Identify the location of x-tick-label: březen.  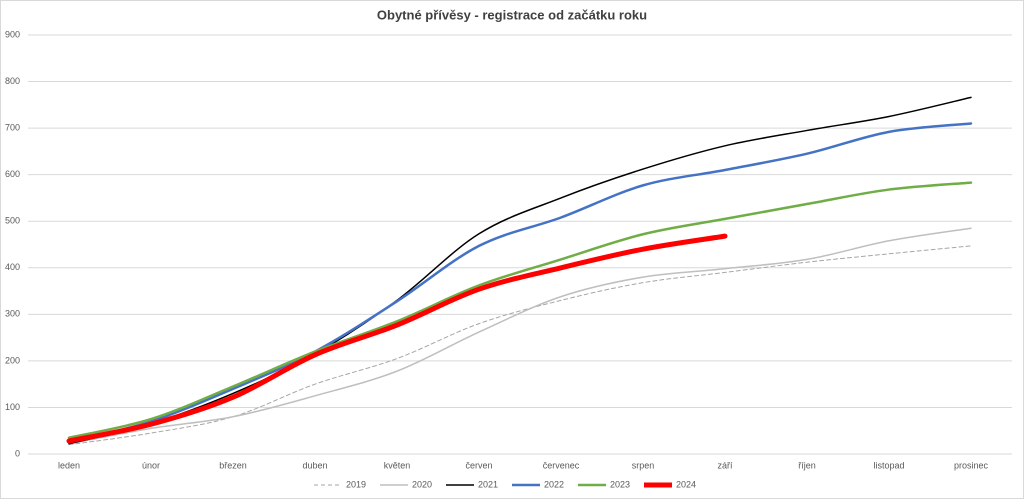
(233, 465).